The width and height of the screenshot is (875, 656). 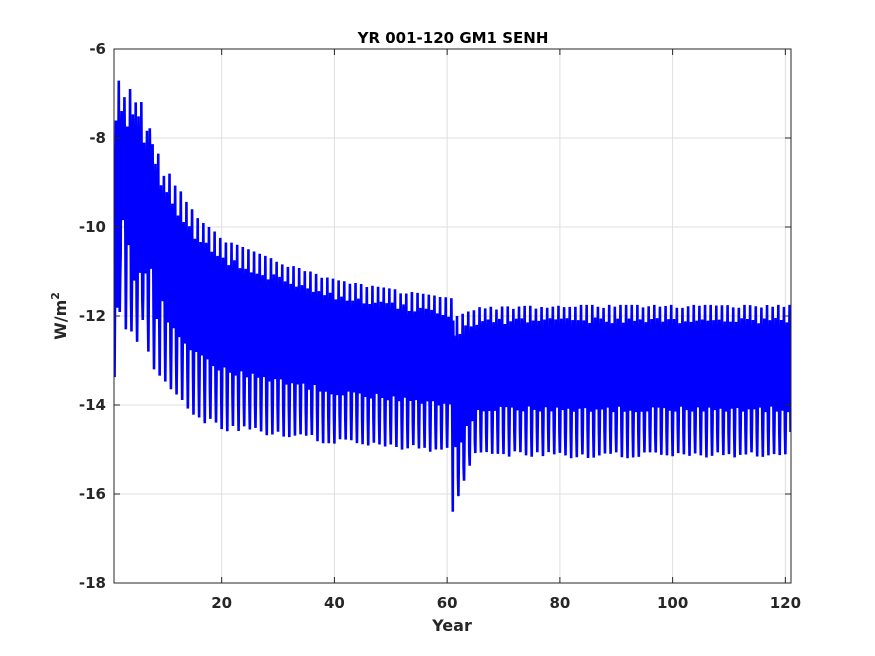 I want to click on x-tick-label: 120, so click(x=785, y=603).